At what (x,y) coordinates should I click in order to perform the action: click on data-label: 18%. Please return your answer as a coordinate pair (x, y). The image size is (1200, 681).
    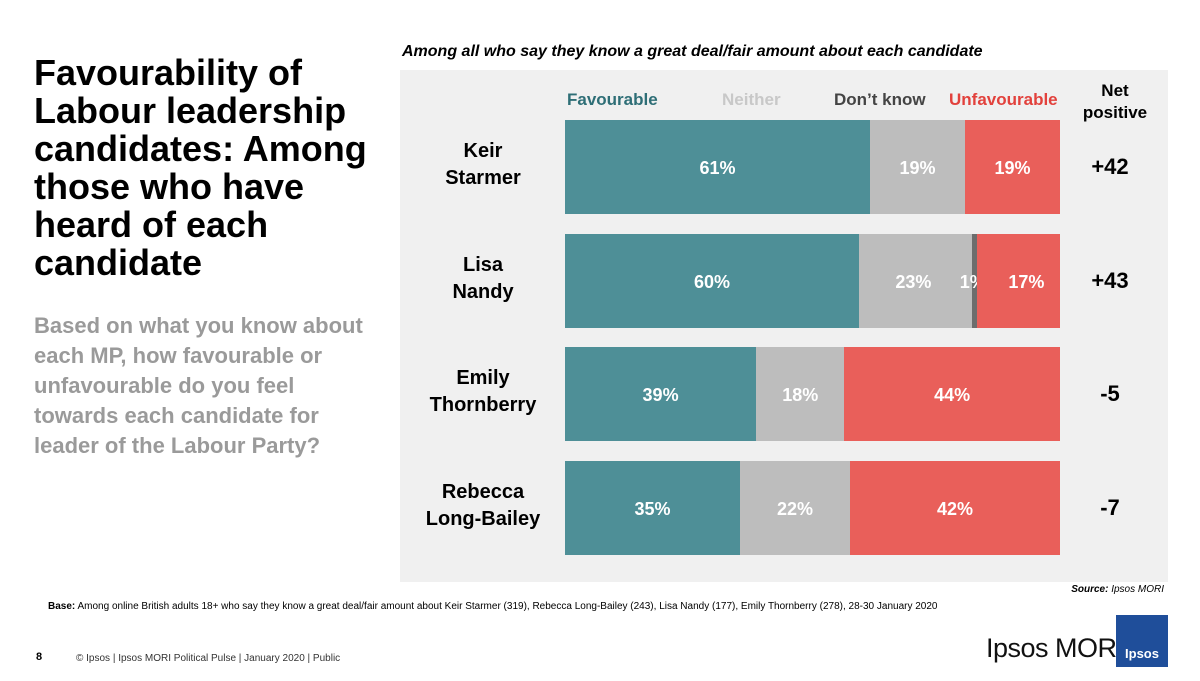
    Looking at the image, I should click on (800, 395).